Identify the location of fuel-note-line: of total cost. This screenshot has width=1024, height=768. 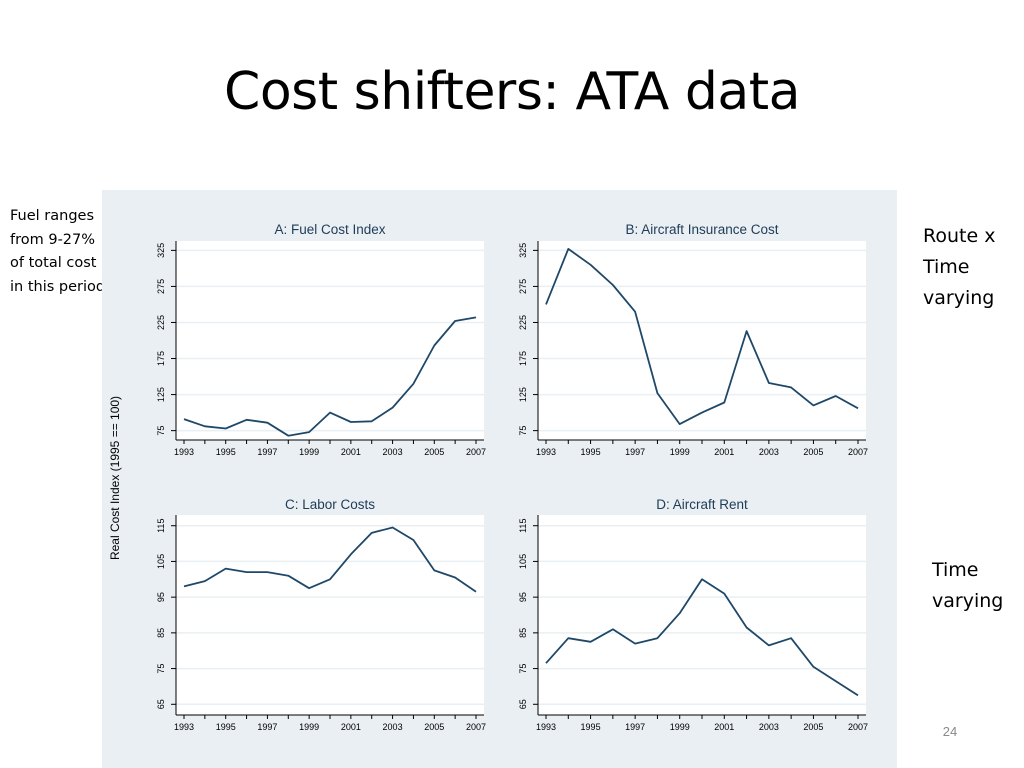
(53, 263).